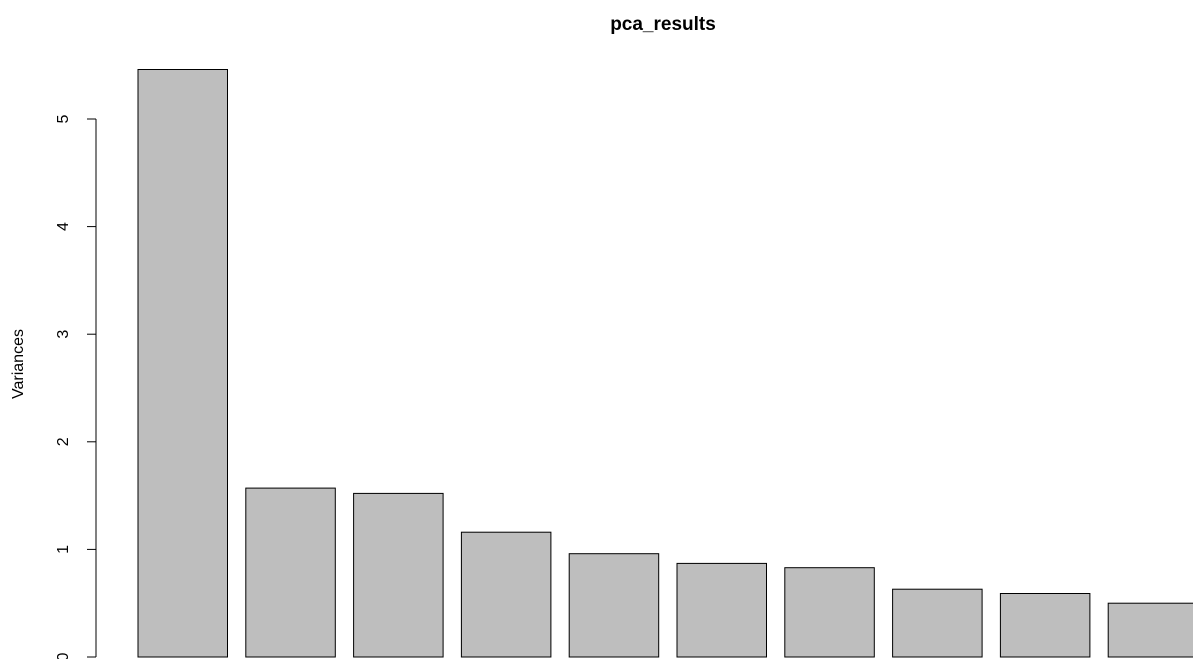 This screenshot has width=1193, height=659. What do you see at coordinates (63, 655) in the screenshot?
I see `y-tick-label: 0` at bounding box center [63, 655].